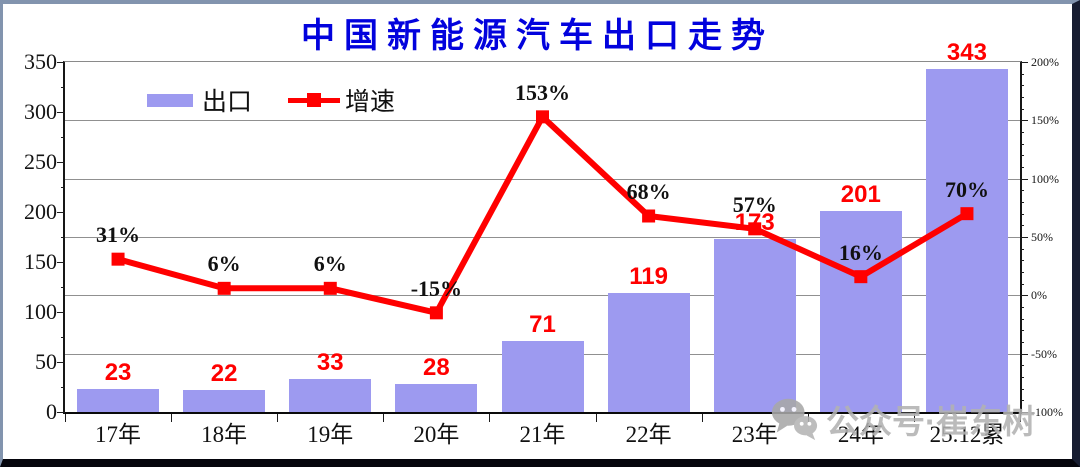  I want to click on legend: 出口 增速, so click(271, 100).